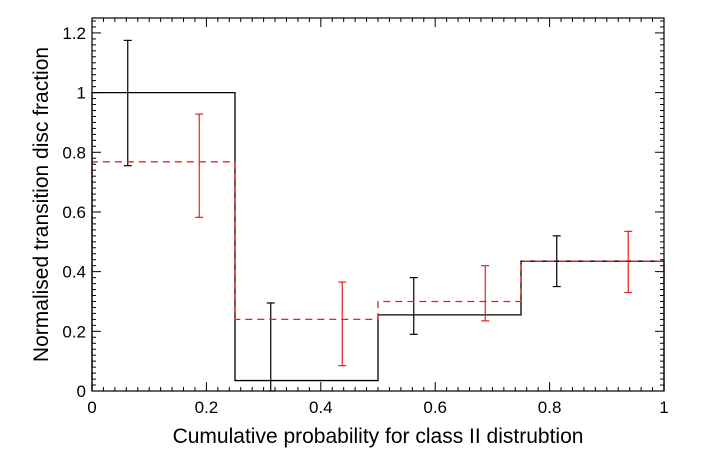 This screenshot has height=463, width=706. Describe the element at coordinates (74, 272) in the screenshot. I see `y-tick-label: 0.4` at that location.